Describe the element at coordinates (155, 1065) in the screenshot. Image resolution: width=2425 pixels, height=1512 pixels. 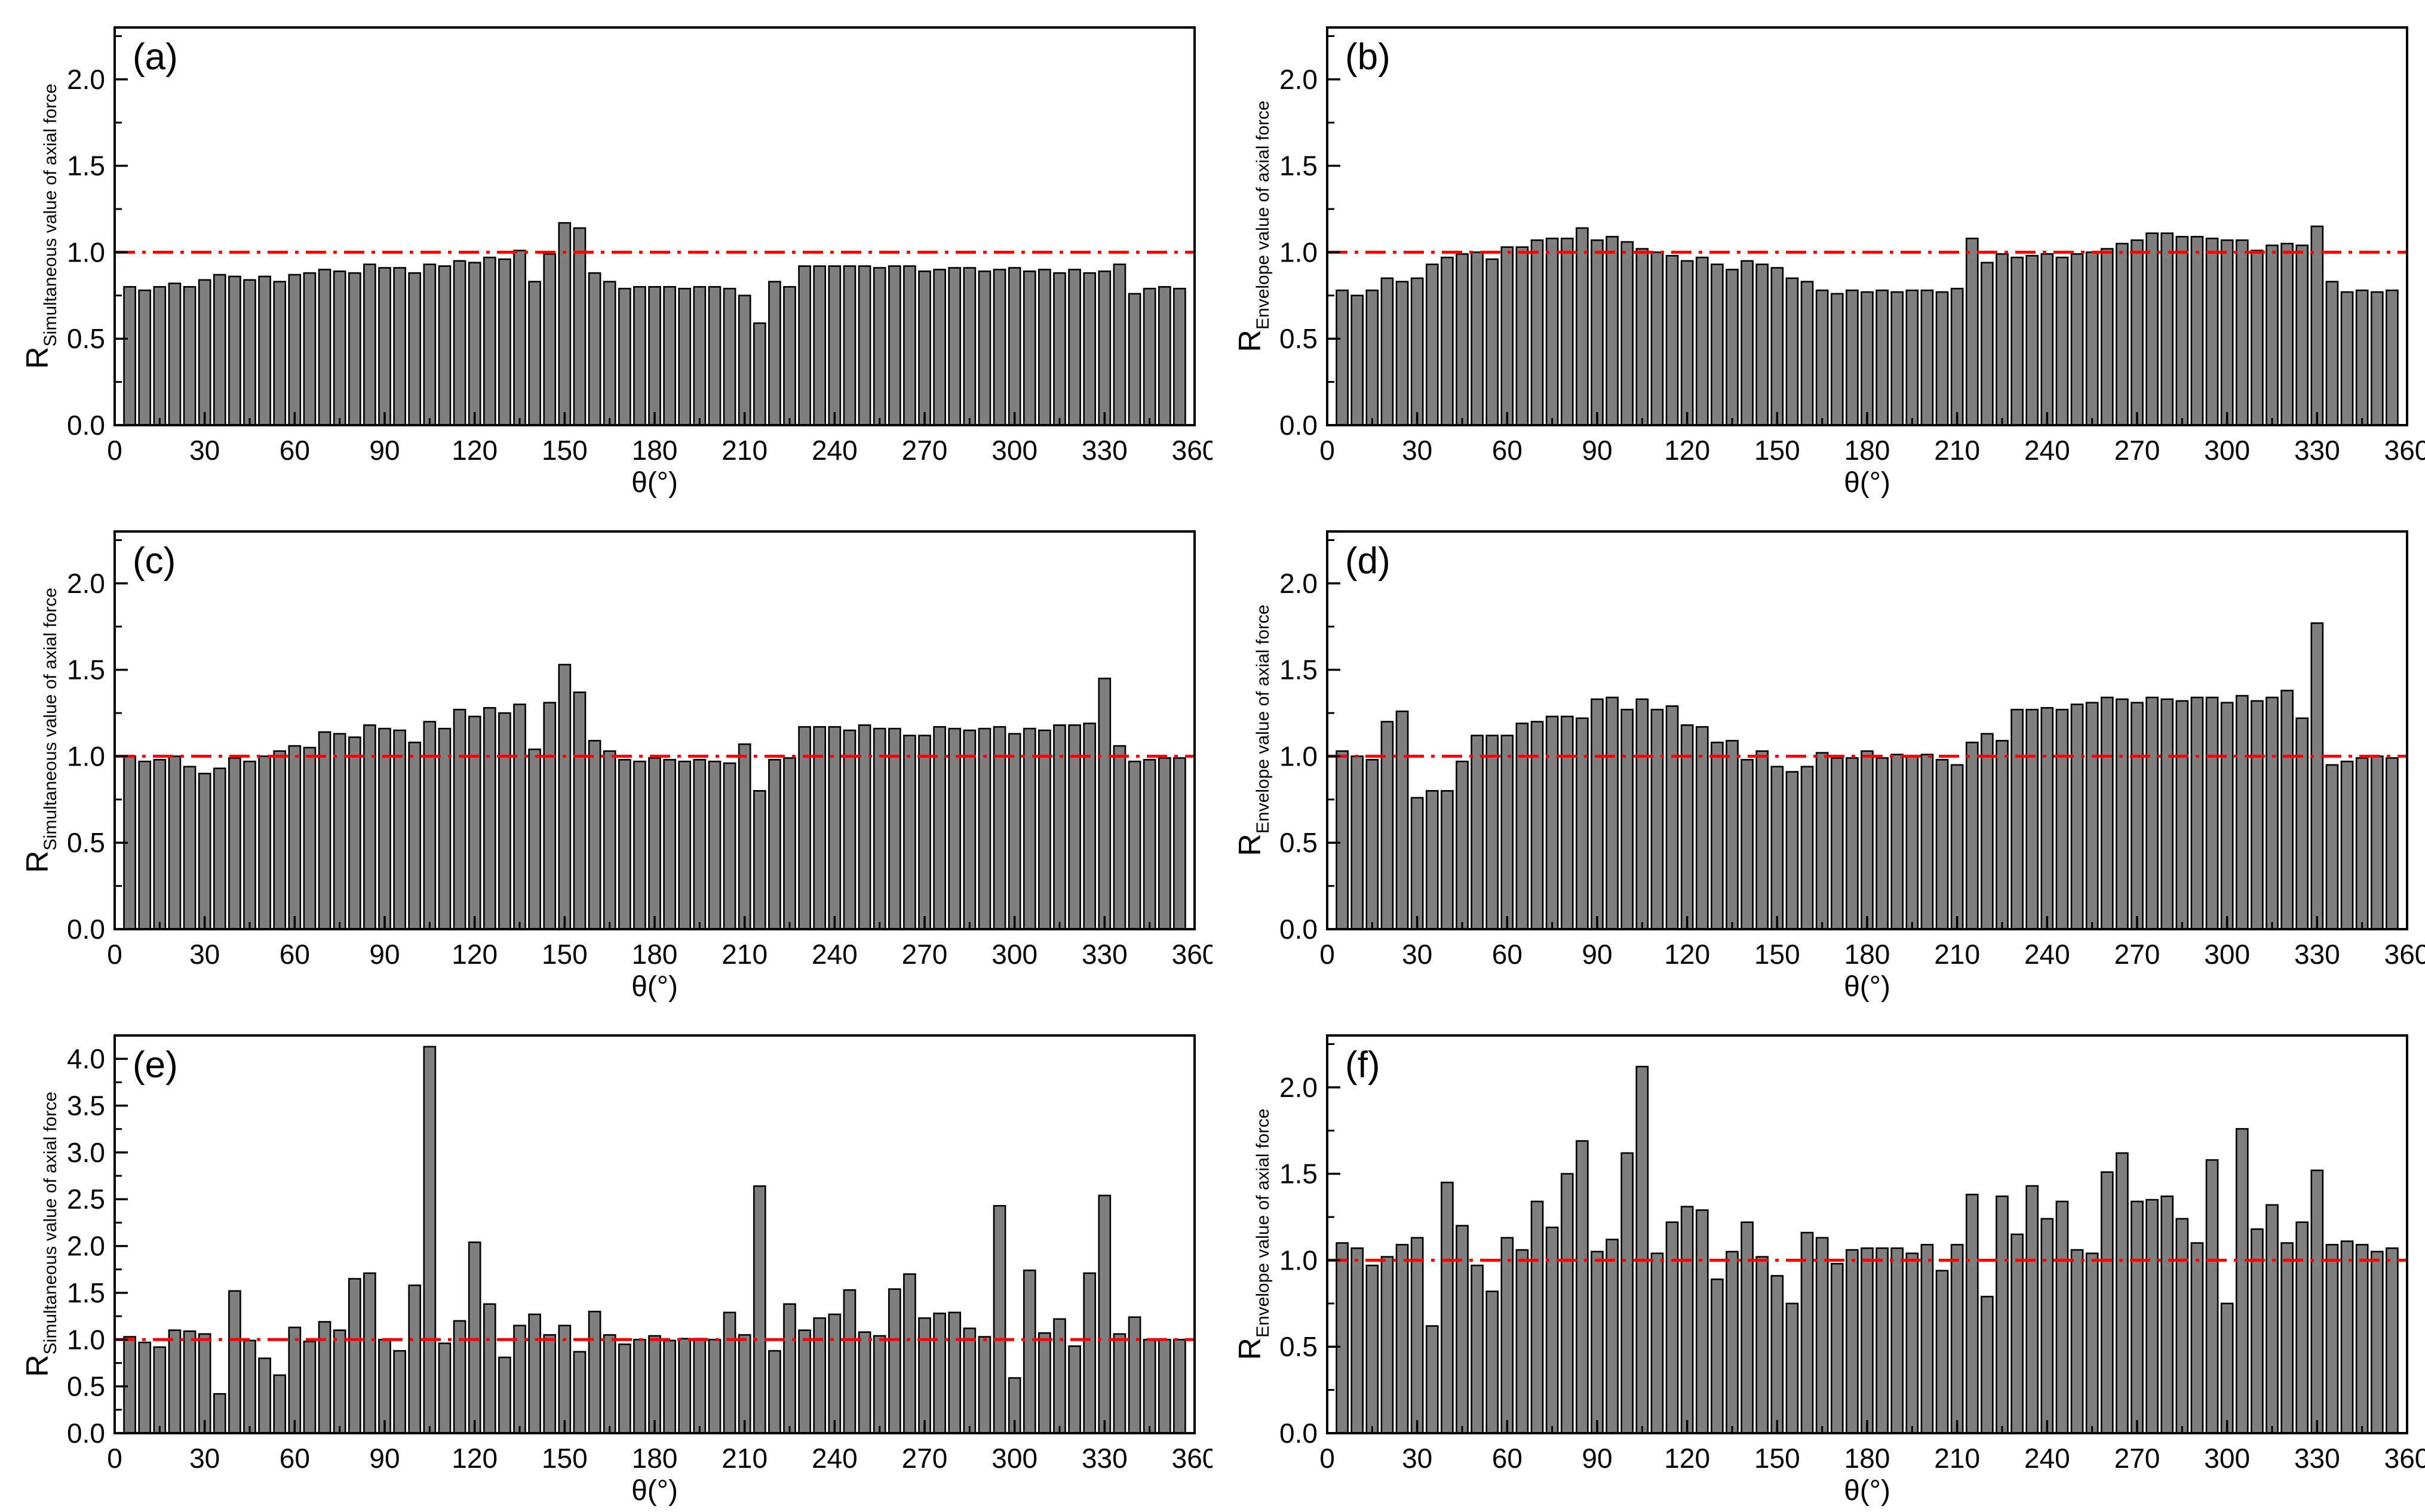
I see `panel-label: (e)` at that location.